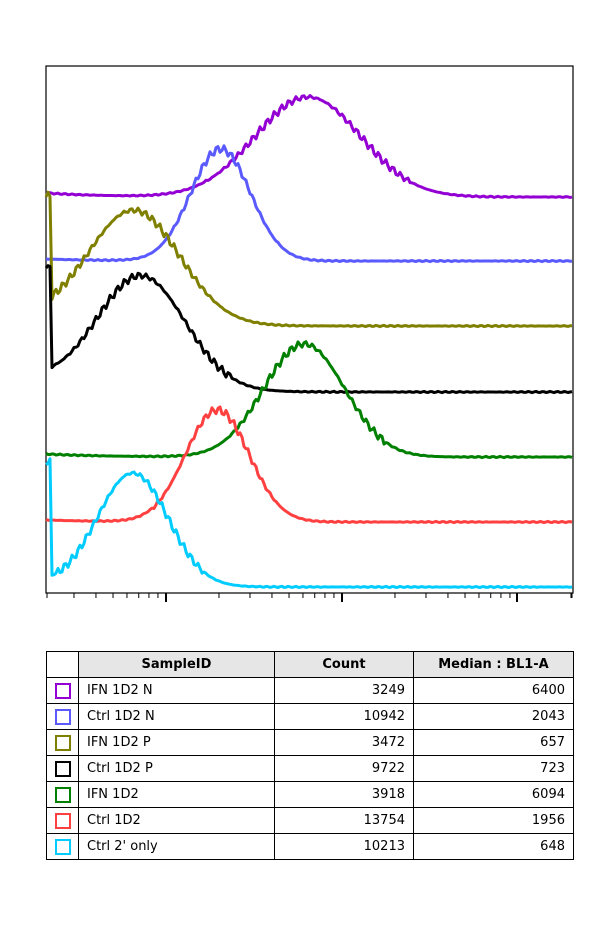  Describe the element at coordinates (176, 742) in the screenshot. I see `sample-id-cell: IFN 1D2 P` at that location.